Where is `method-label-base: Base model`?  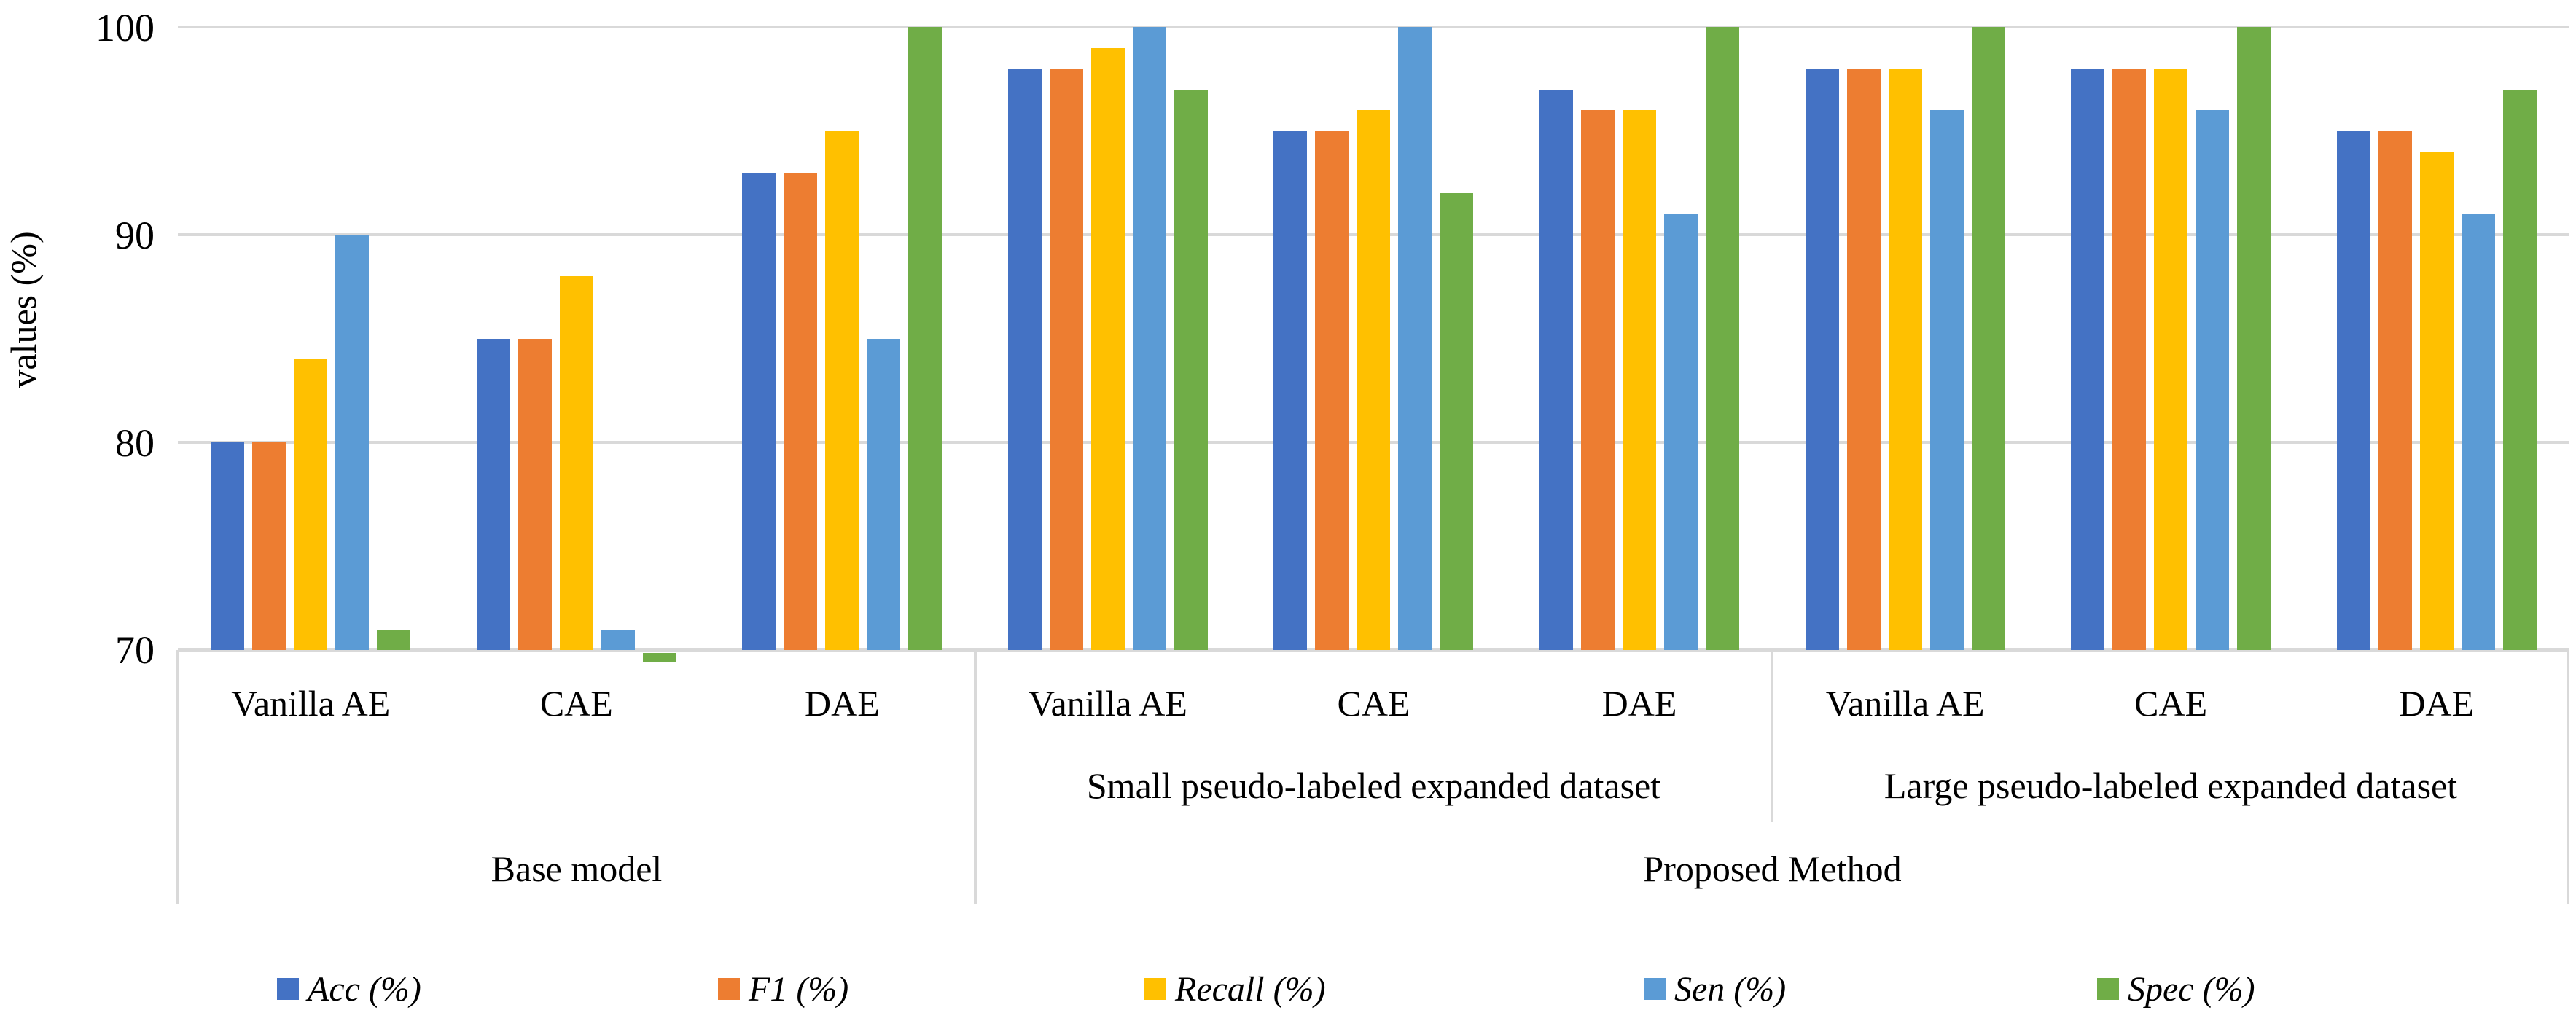 method-label-base: Base model is located at coordinates (577, 868).